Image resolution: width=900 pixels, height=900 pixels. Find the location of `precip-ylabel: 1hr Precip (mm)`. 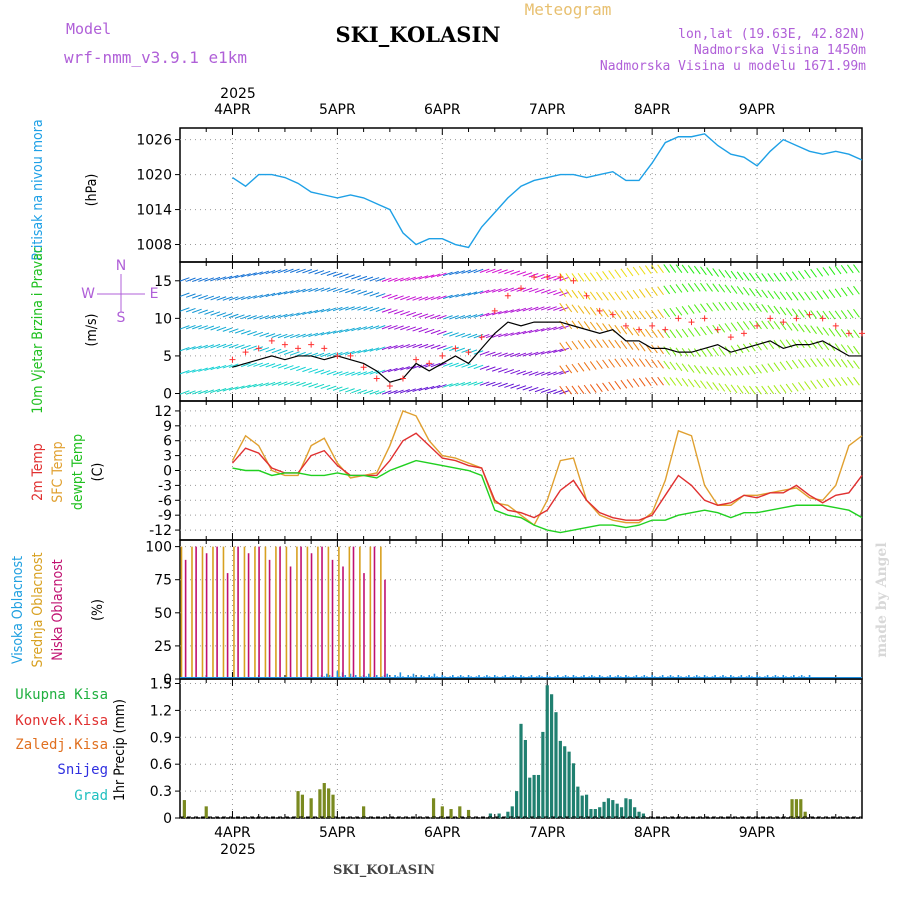

precip-ylabel: 1hr Precip (mm) is located at coordinates (120, 750).